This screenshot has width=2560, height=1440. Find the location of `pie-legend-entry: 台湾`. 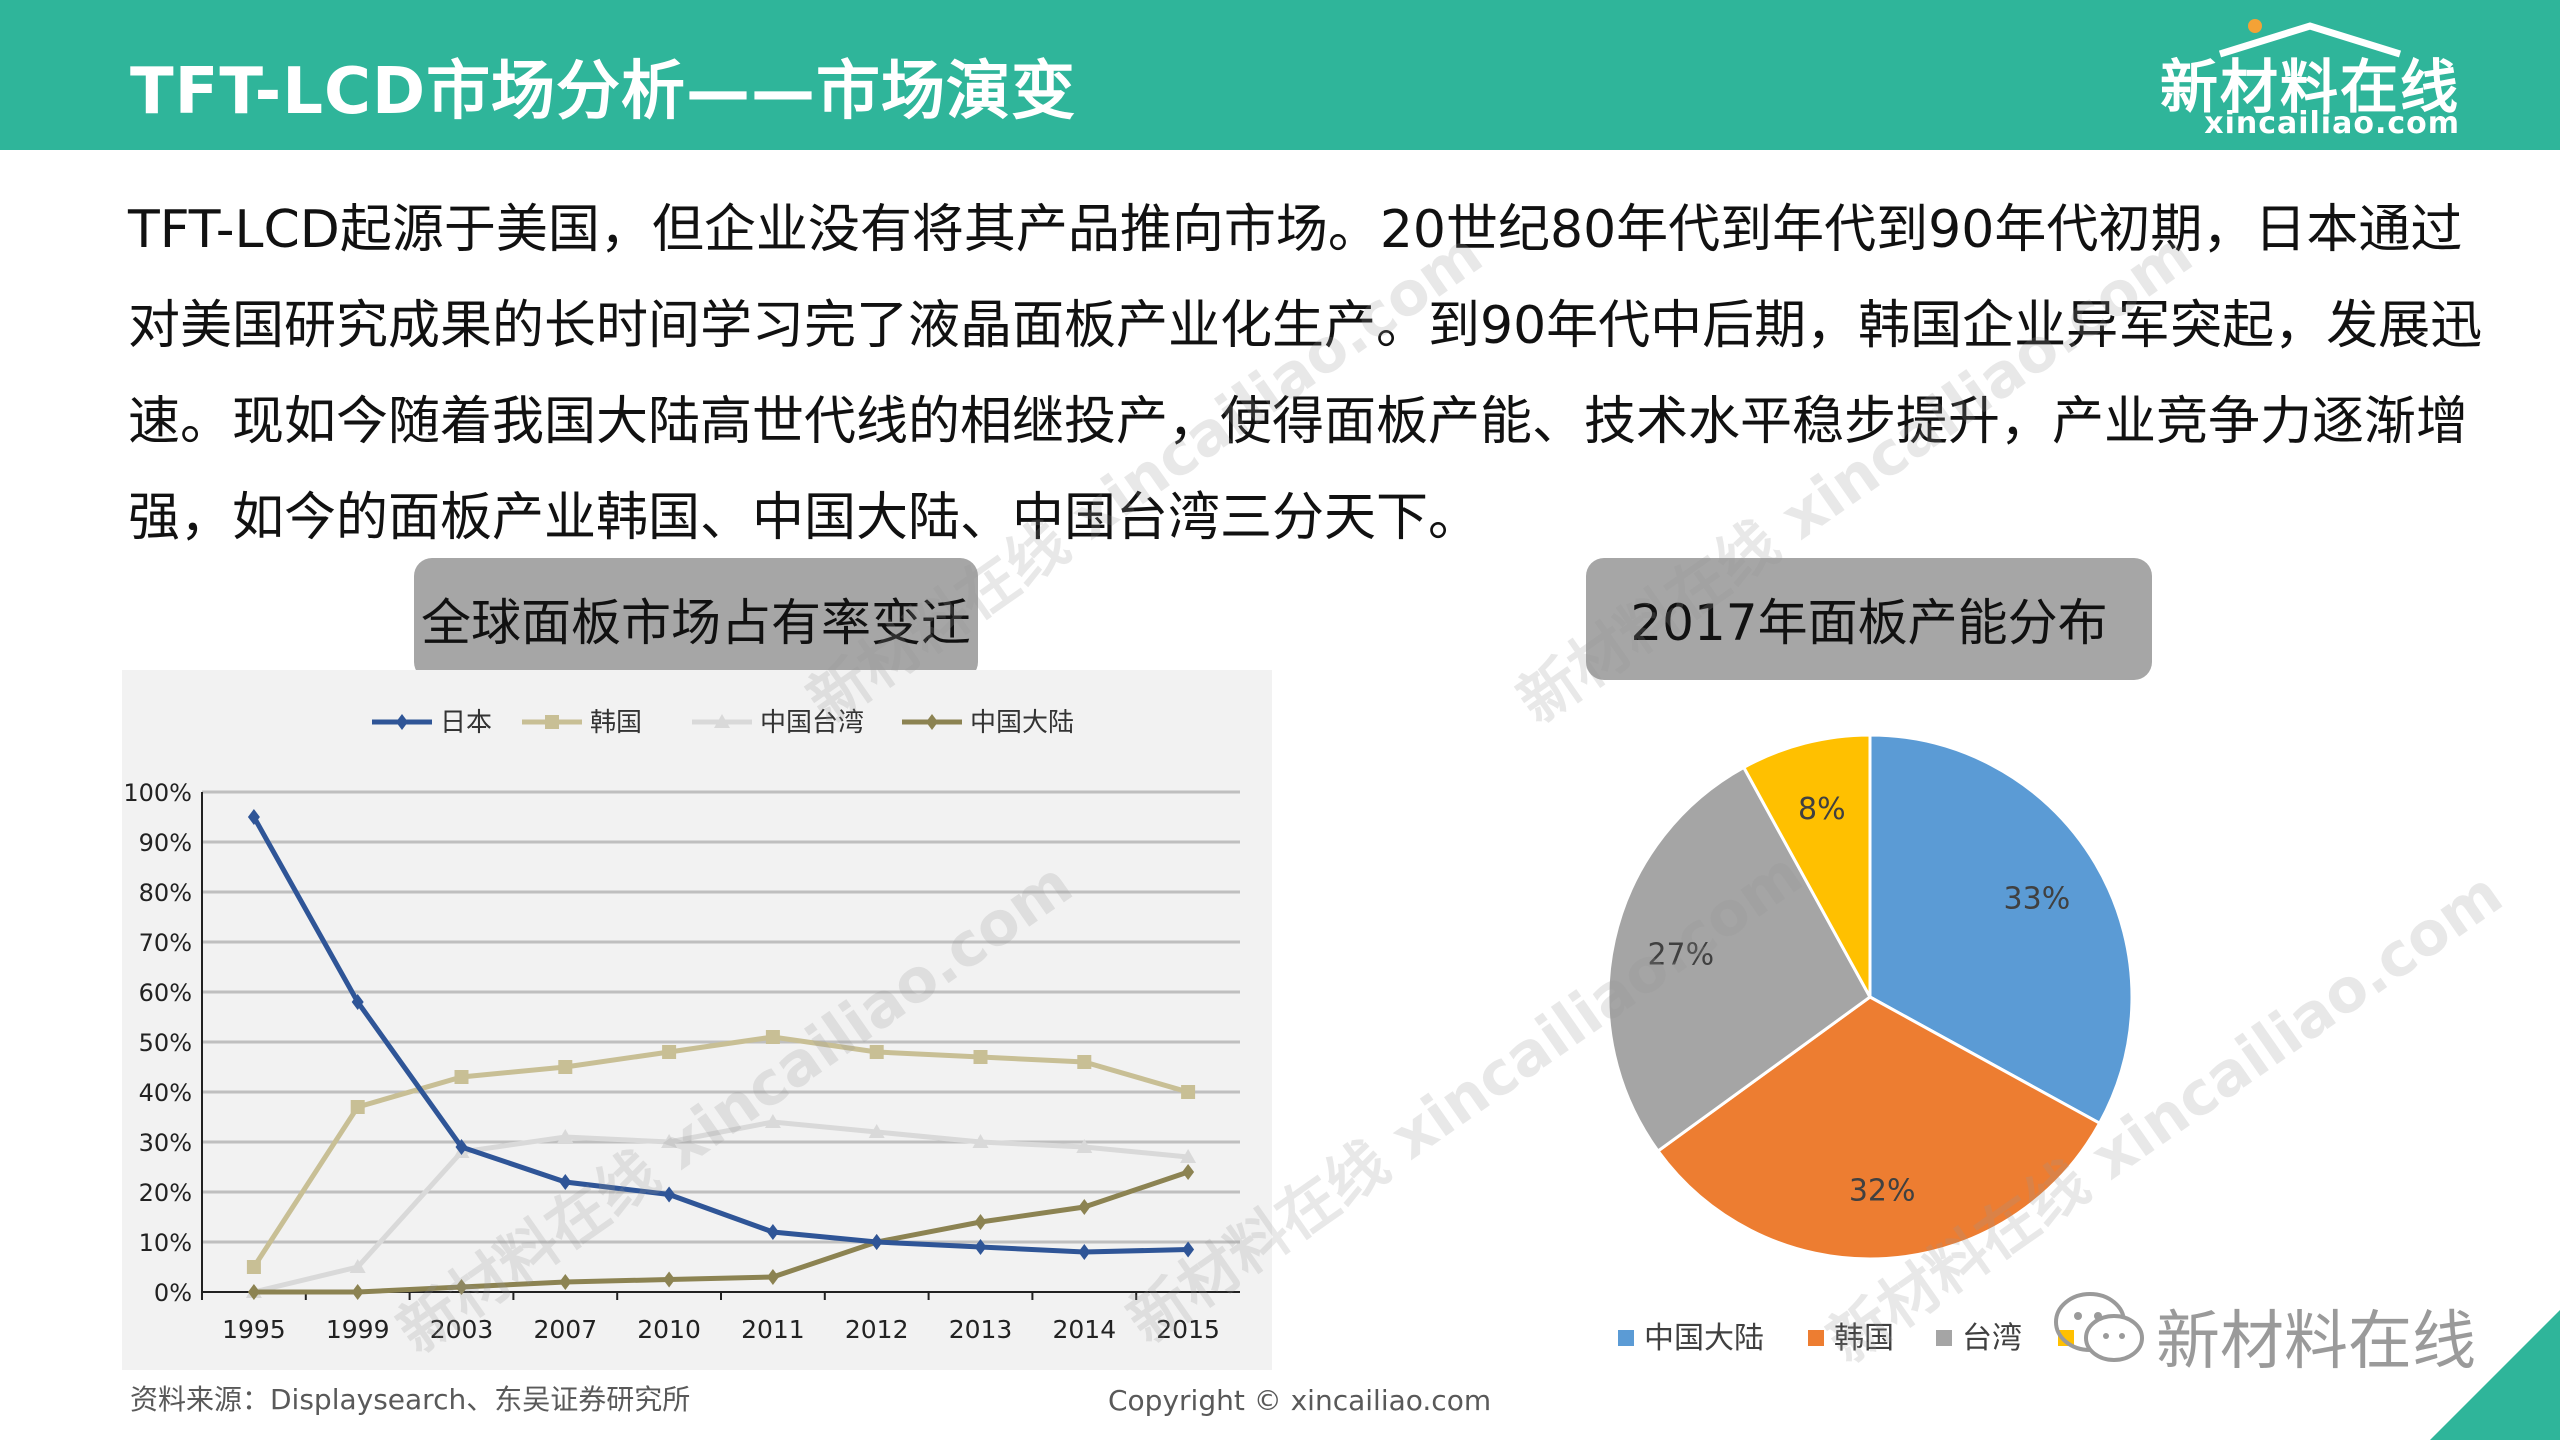

pie-legend-entry: 台湾 is located at coordinates (1979, 1338).